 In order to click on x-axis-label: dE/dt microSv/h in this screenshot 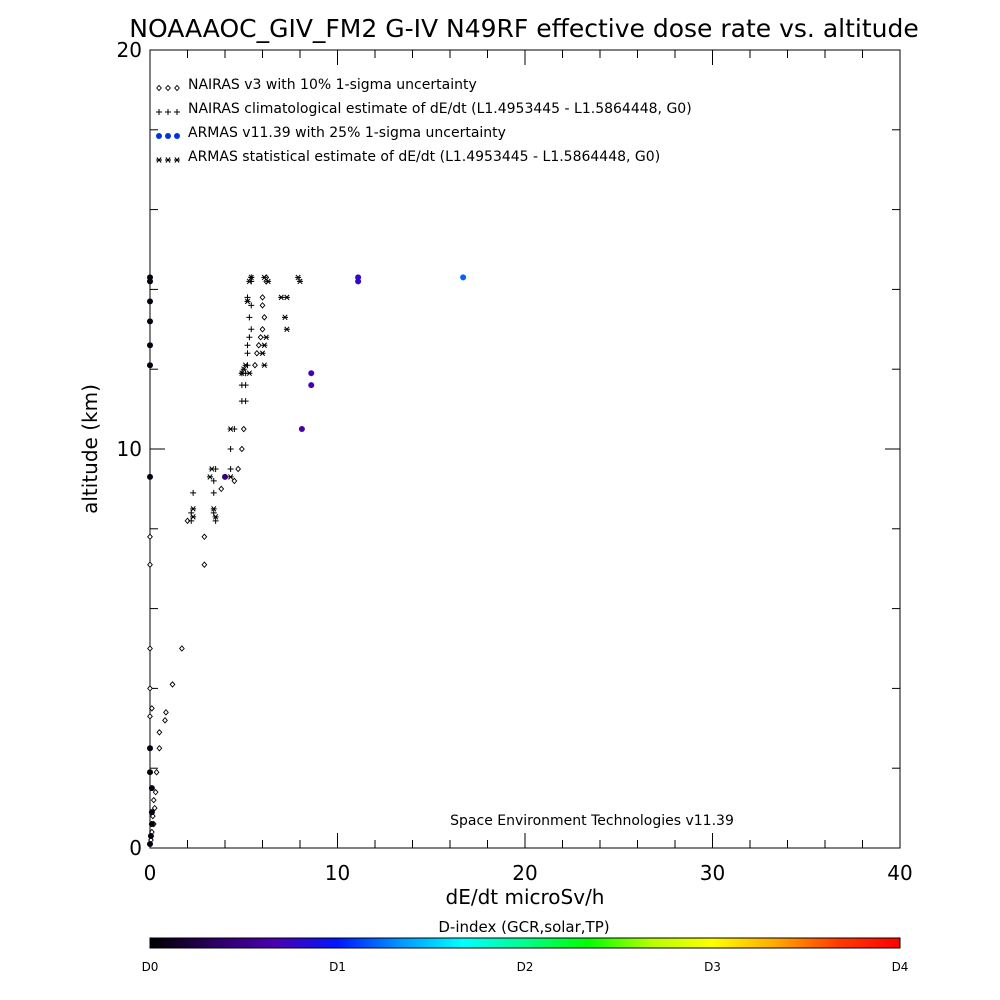, I will do `click(525, 897)`.